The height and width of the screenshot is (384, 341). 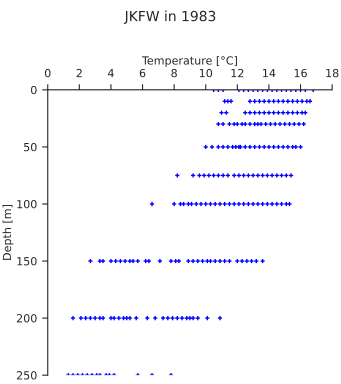 What do you see at coordinates (174, 73) in the screenshot?
I see `x-tick-label: 8` at bounding box center [174, 73].